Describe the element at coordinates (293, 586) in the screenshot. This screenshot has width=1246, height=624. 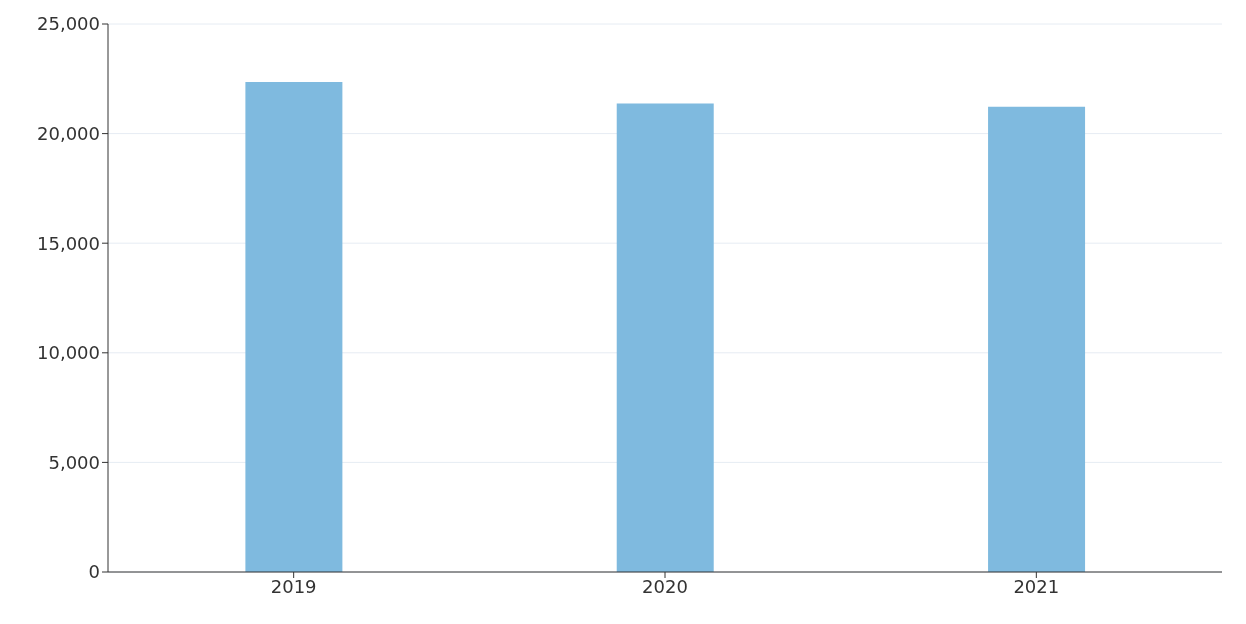
I see `x-tick-label: 2019` at that location.